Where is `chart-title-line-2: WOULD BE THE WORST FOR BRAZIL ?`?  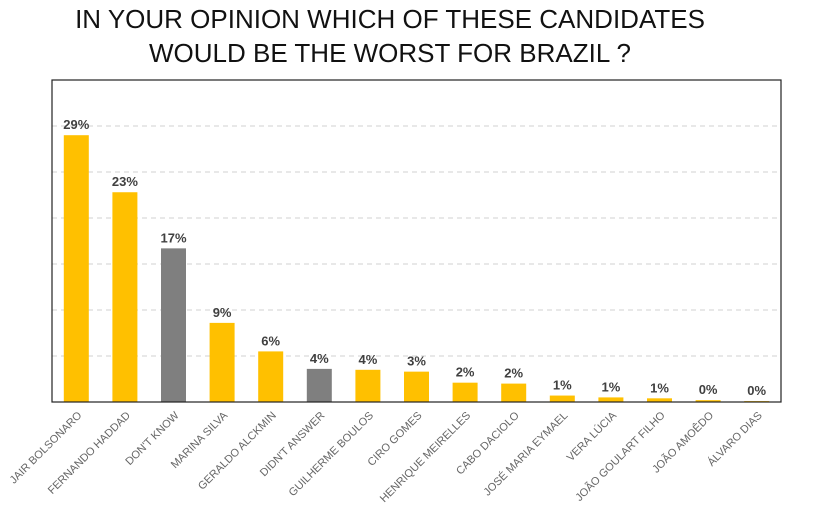 chart-title-line-2: WOULD BE THE WORST FOR BRAZIL ? is located at coordinates (390, 53).